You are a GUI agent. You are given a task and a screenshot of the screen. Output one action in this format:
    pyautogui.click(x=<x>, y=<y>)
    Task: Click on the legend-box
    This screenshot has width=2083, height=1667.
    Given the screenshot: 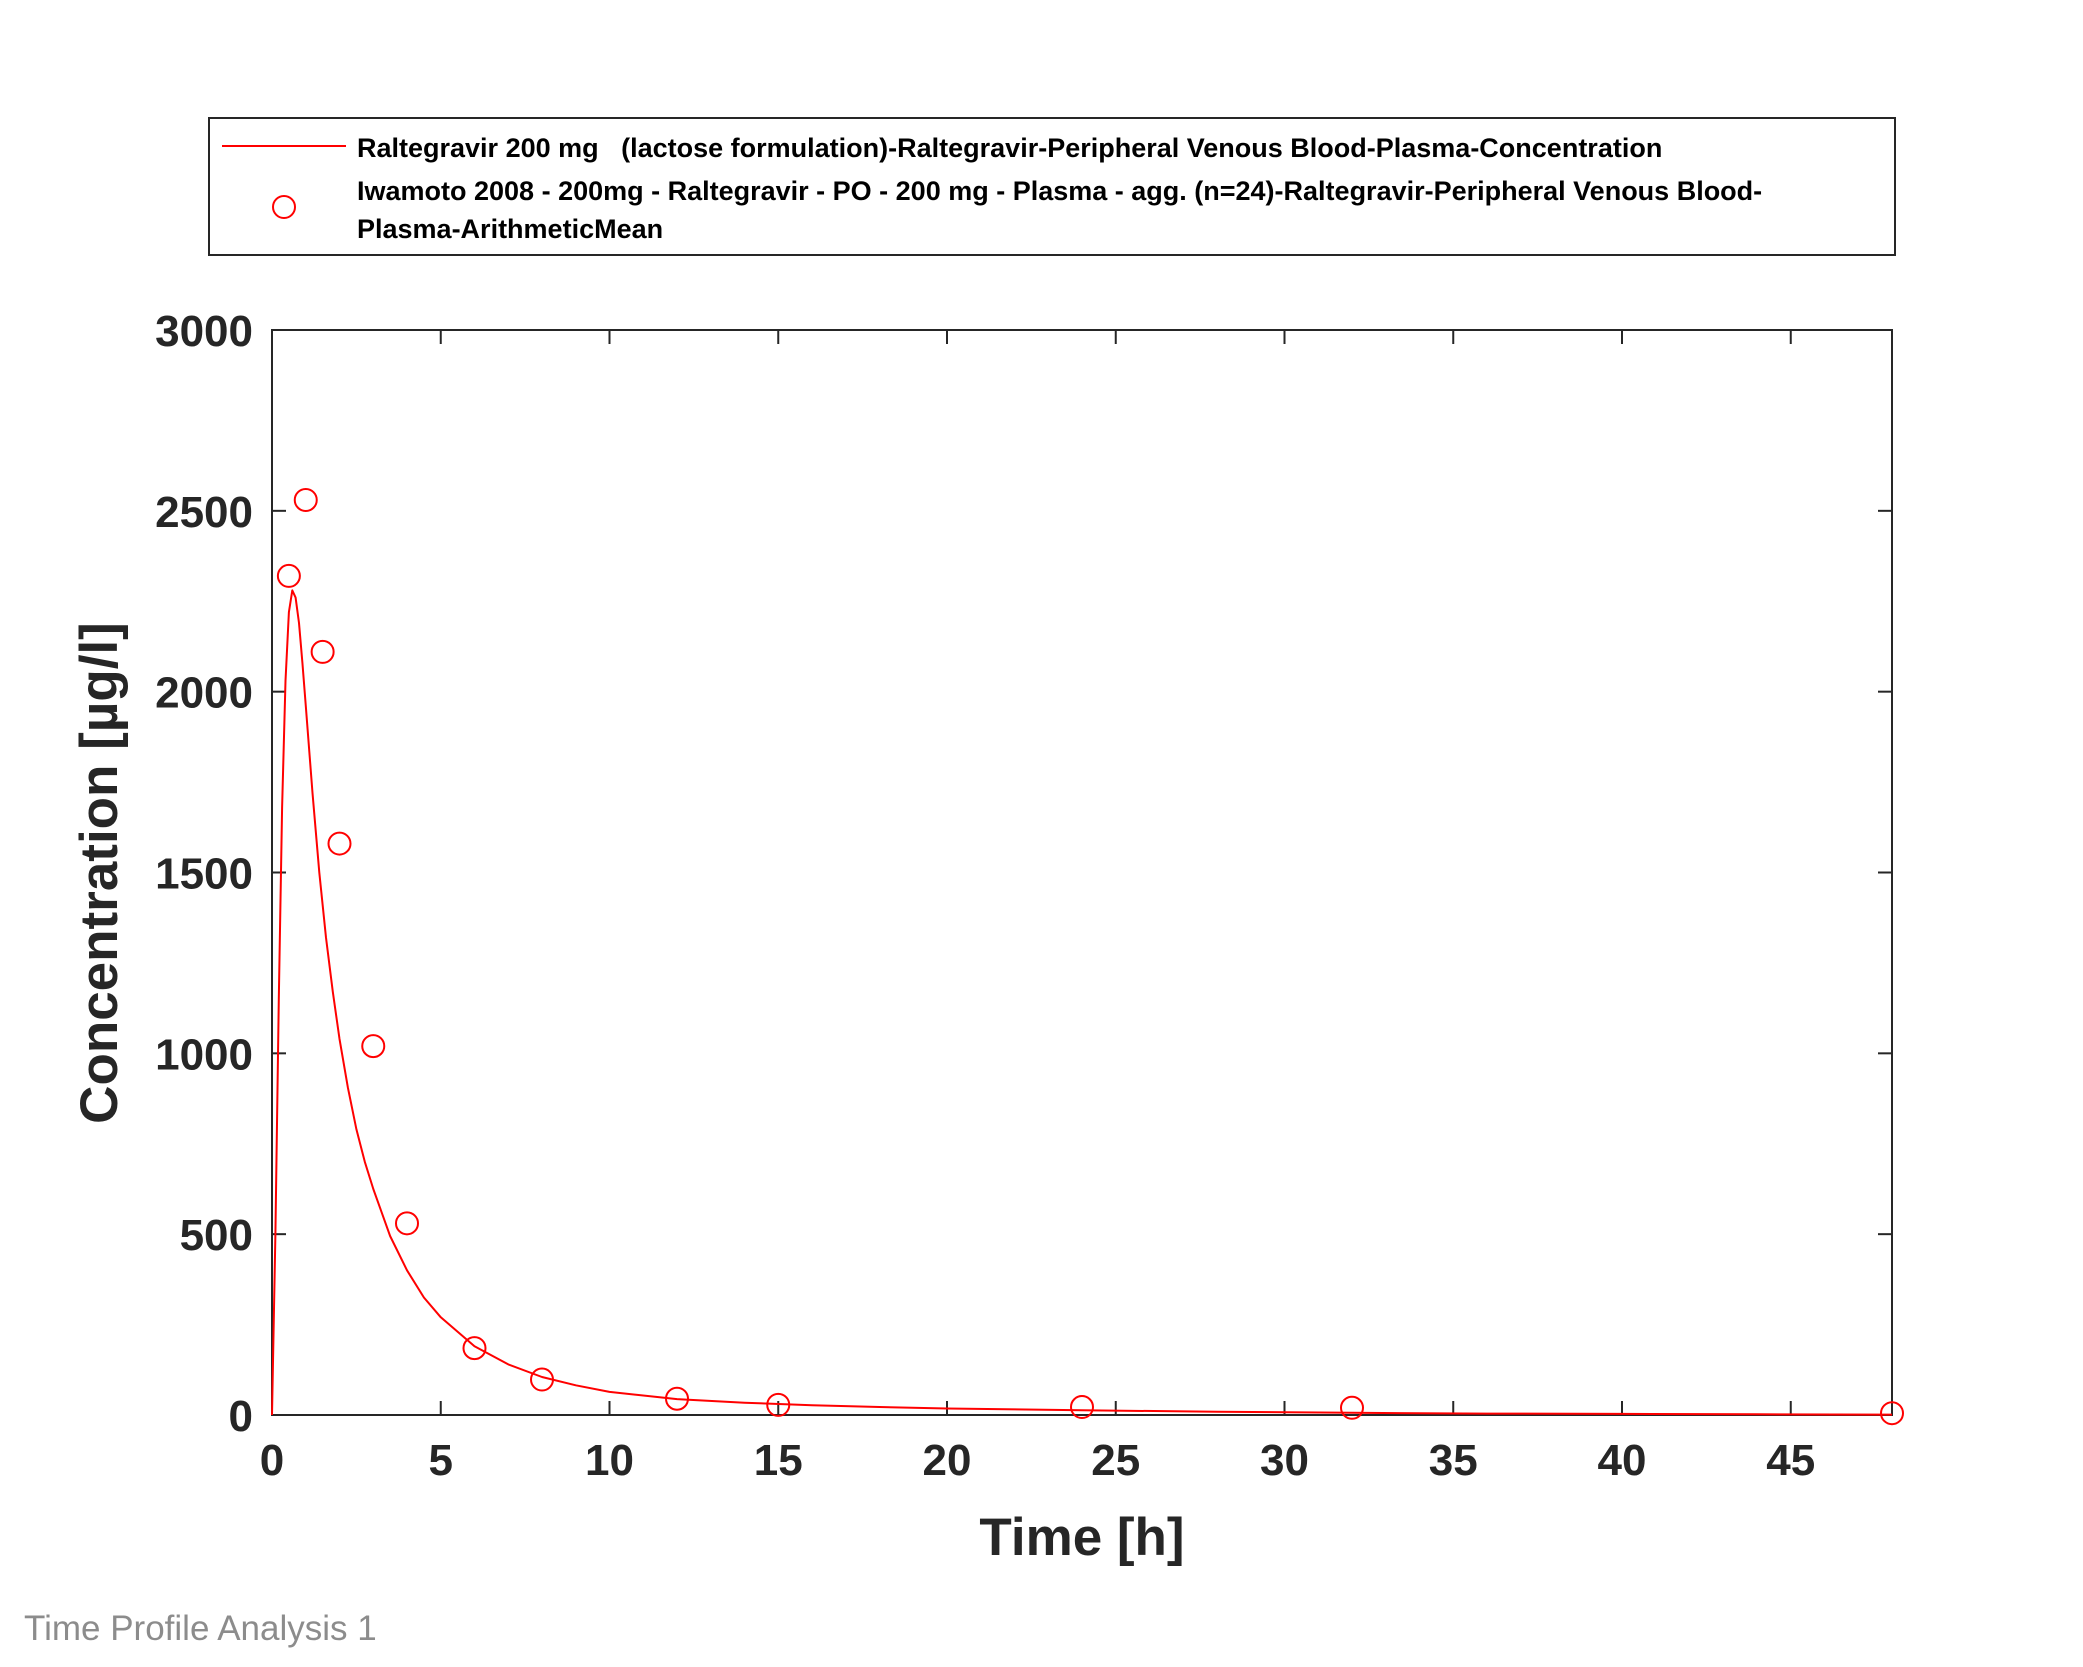 What is the action you would take?
    pyautogui.click(x=1052, y=186)
    